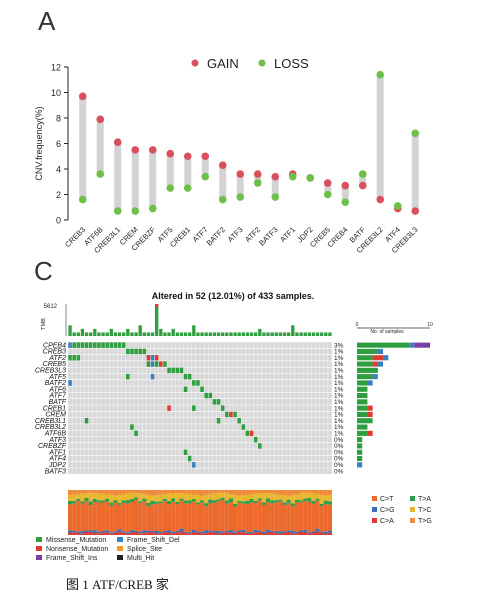  I want to click on legend: GAIN LOSS, so click(250, 63).